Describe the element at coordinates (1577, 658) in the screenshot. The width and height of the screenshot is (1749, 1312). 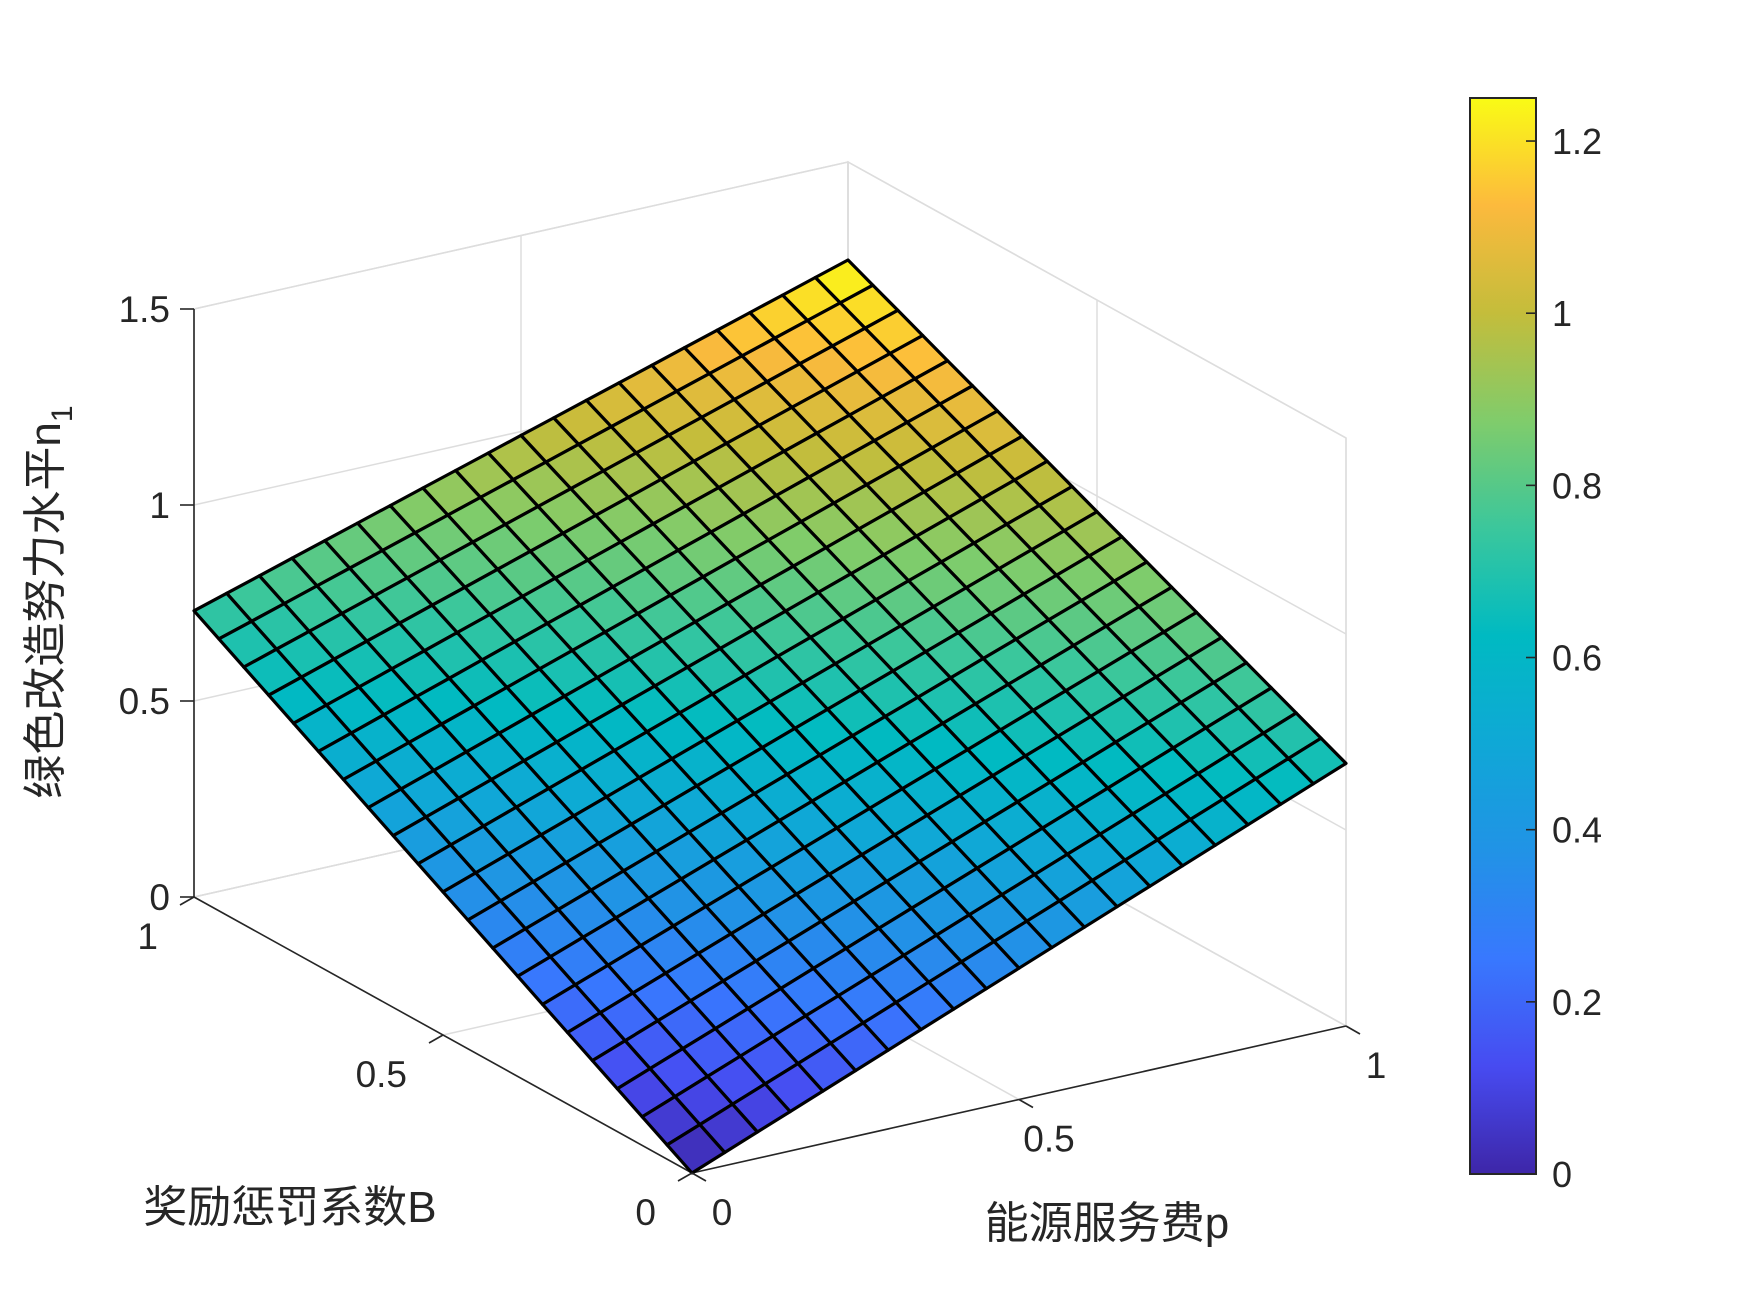
I see `colorbar-tick-label-3: 0.6` at that location.